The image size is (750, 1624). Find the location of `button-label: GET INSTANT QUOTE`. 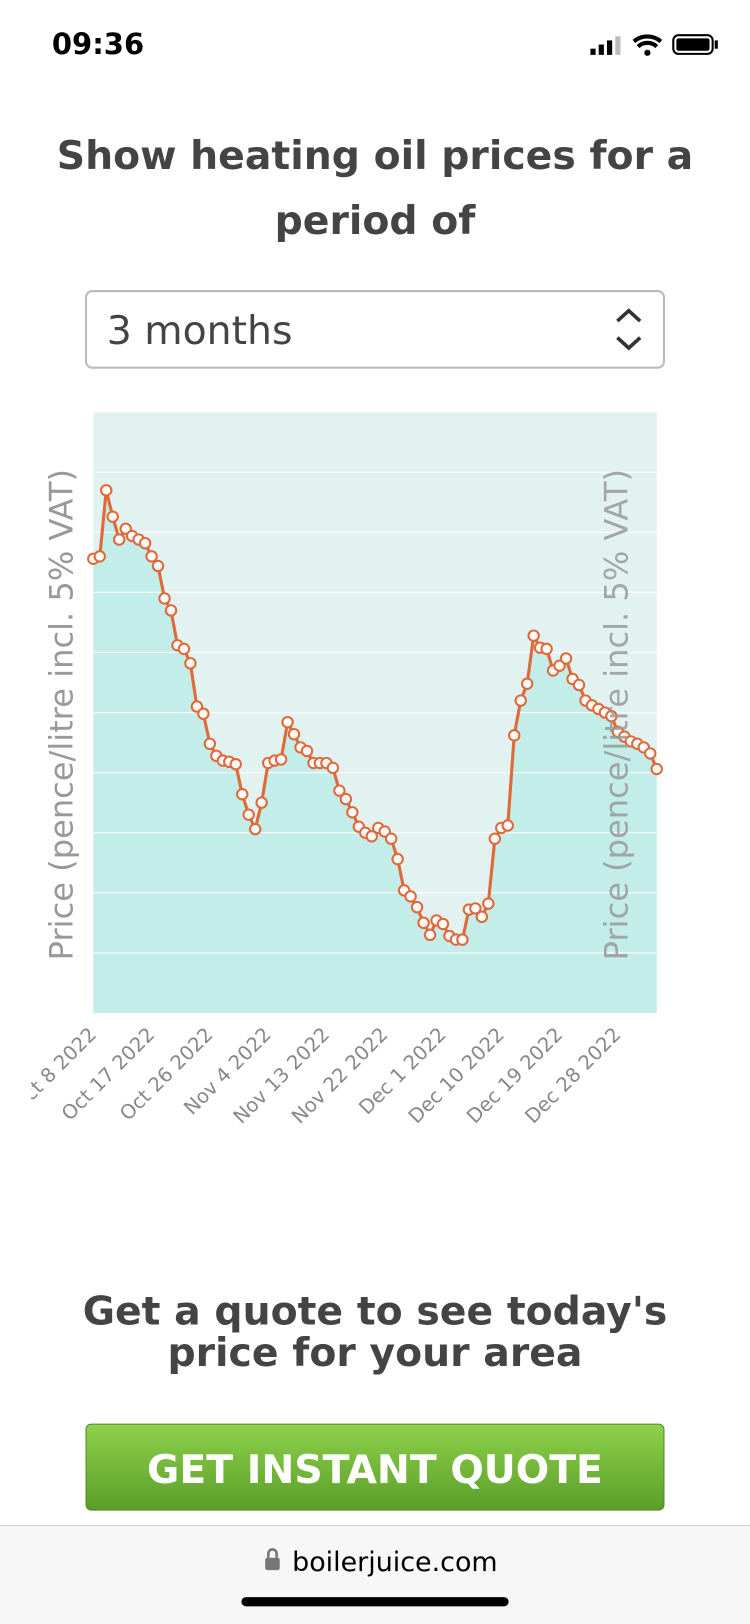

button-label: GET INSTANT QUOTE is located at coordinates (375, 1470).